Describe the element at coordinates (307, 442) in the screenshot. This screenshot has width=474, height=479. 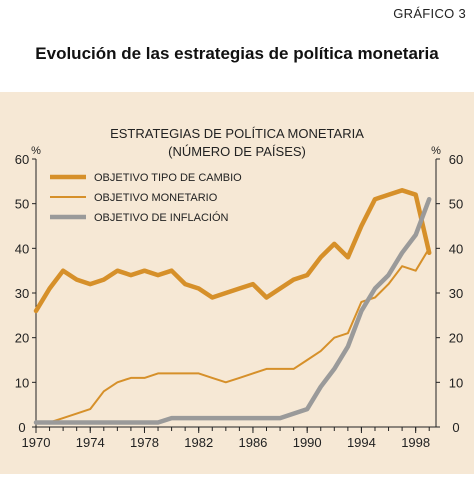
I see `x-tick-label: 1990` at that location.